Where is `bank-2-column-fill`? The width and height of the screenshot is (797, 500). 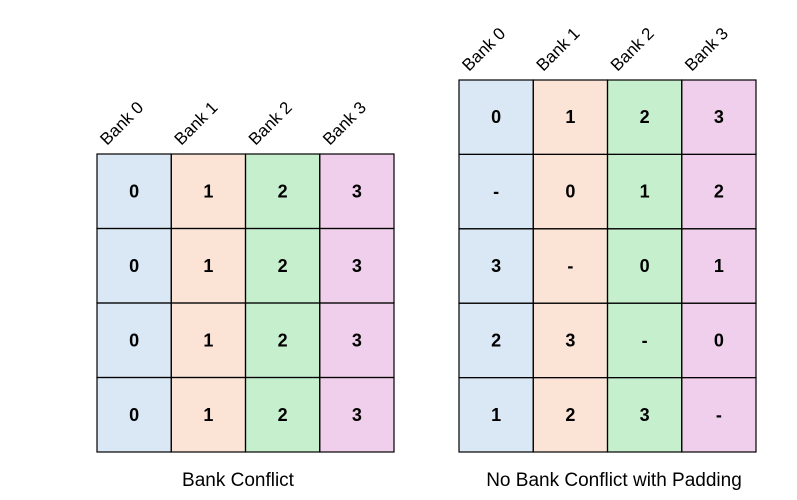
bank-2-column-fill is located at coordinates (644, 266).